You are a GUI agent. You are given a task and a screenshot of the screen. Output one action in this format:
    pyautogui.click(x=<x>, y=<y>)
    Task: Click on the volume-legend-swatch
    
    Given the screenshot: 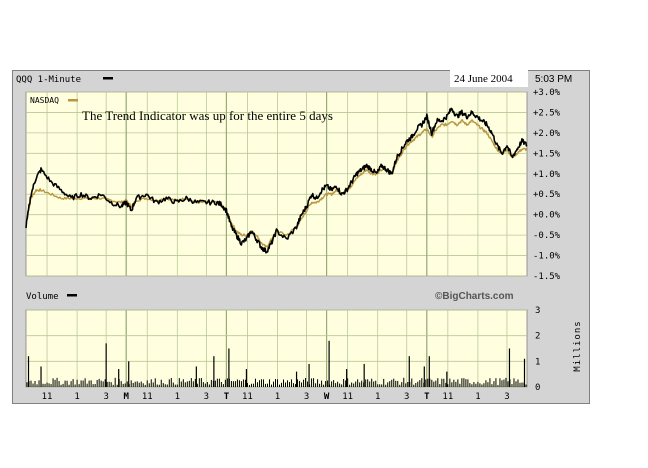 What is the action you would take?
    pyautogui.click(x=72, y=295)
    